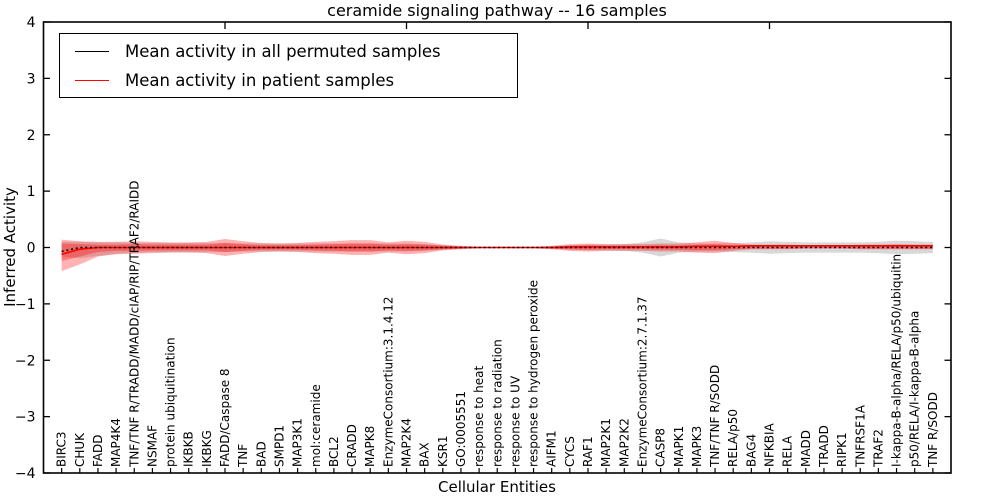 This screenshot has height=500, width=1000. What do you see at coordinates (92, 51) in the screenshot?
I see `legend-line-black-icon` at bounding box center [92, 51].